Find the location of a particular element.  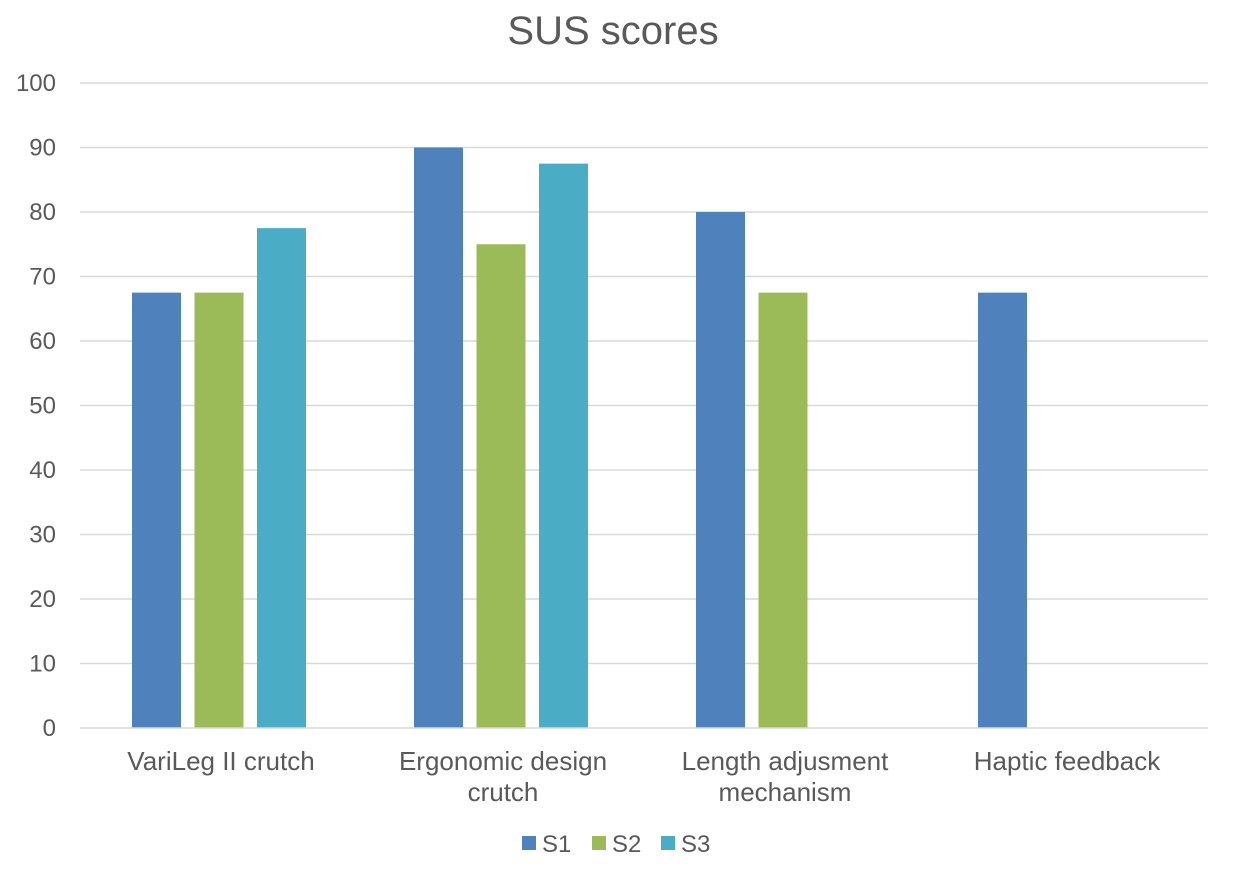

y-tick-label: 90 is located at coordinates (42, 148).